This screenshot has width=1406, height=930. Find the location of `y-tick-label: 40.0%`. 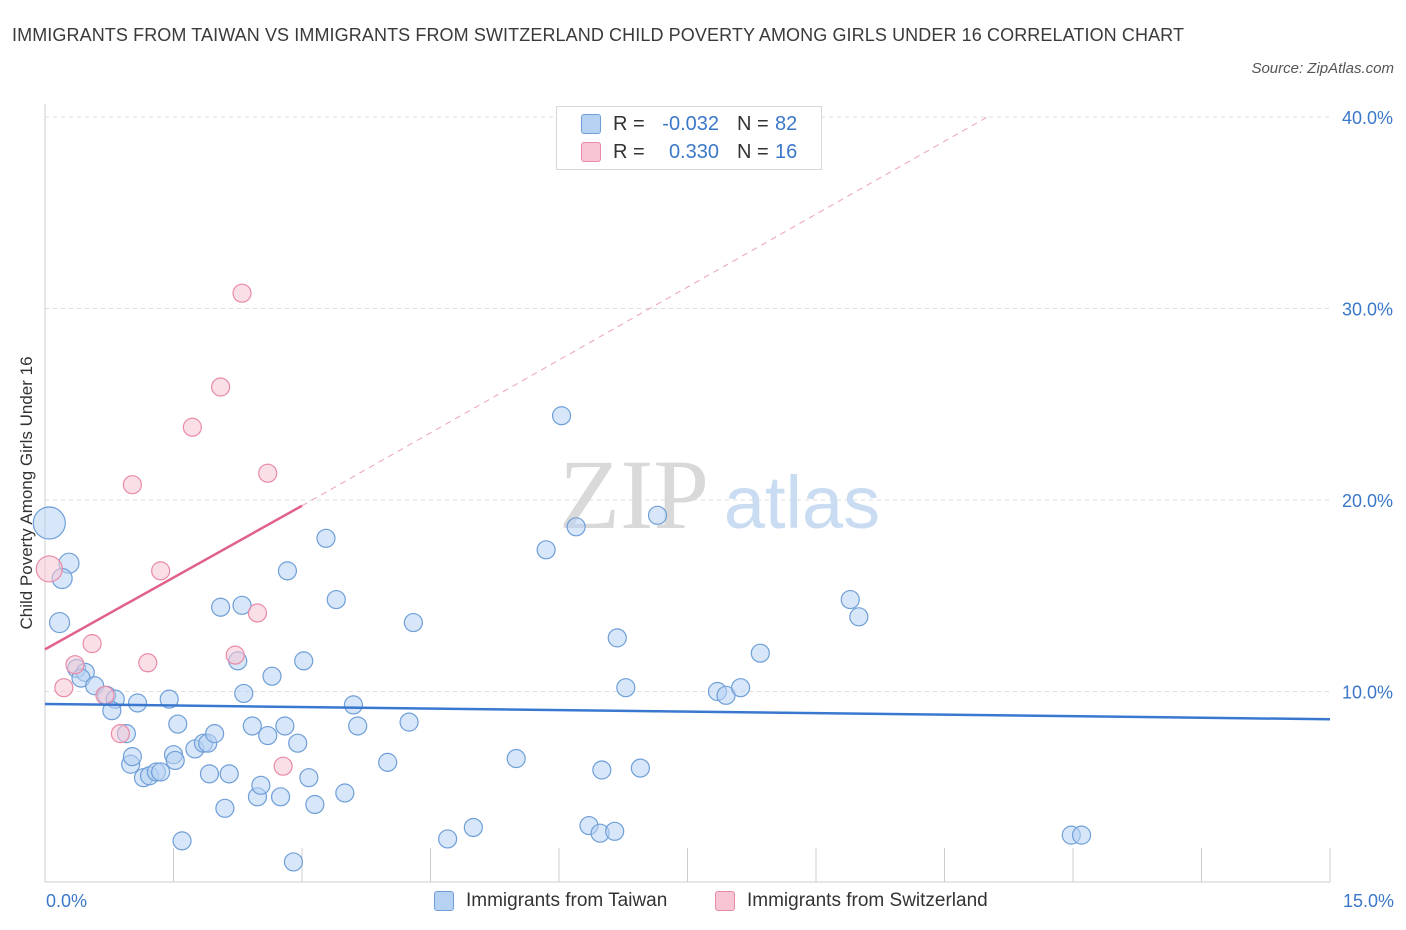

y-tick-label: 40.0% is located at coordinates (1367, 118).